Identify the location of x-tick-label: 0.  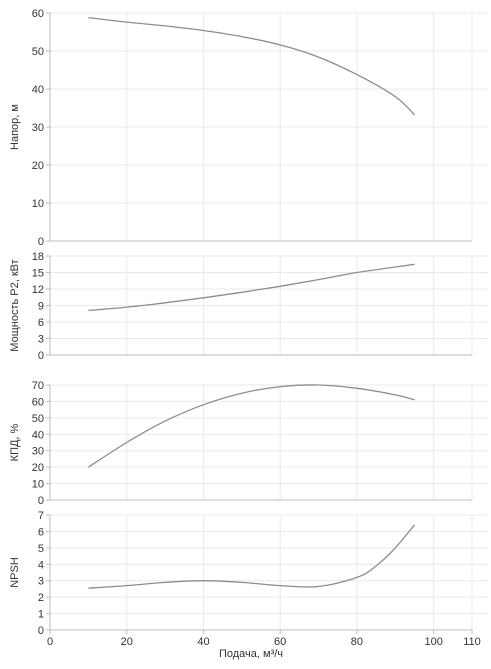
(50, 642).